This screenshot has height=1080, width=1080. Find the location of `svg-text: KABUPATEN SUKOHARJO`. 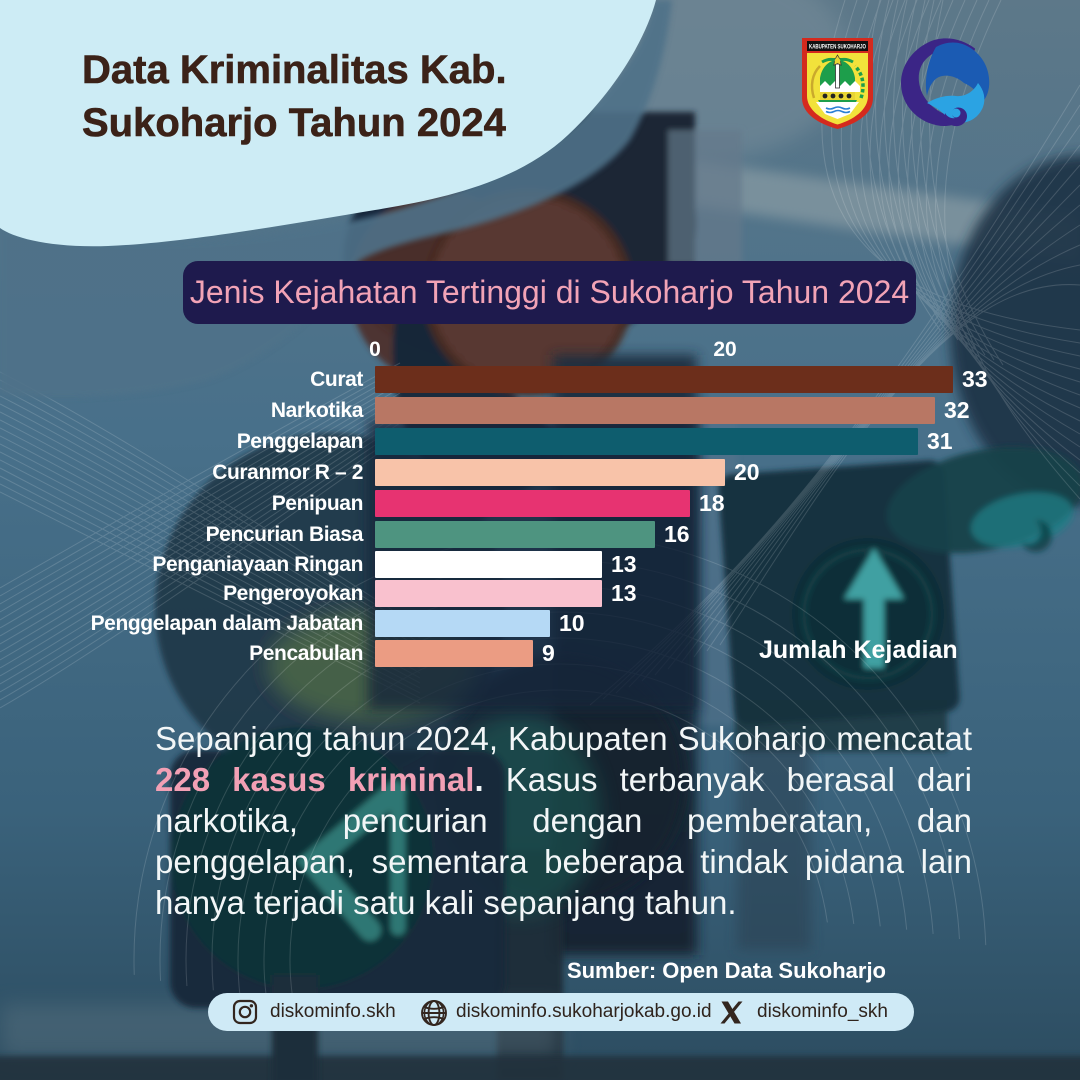

svg-text: KABUPATEN SUKOHARJO is located at coordinates (837, 48).